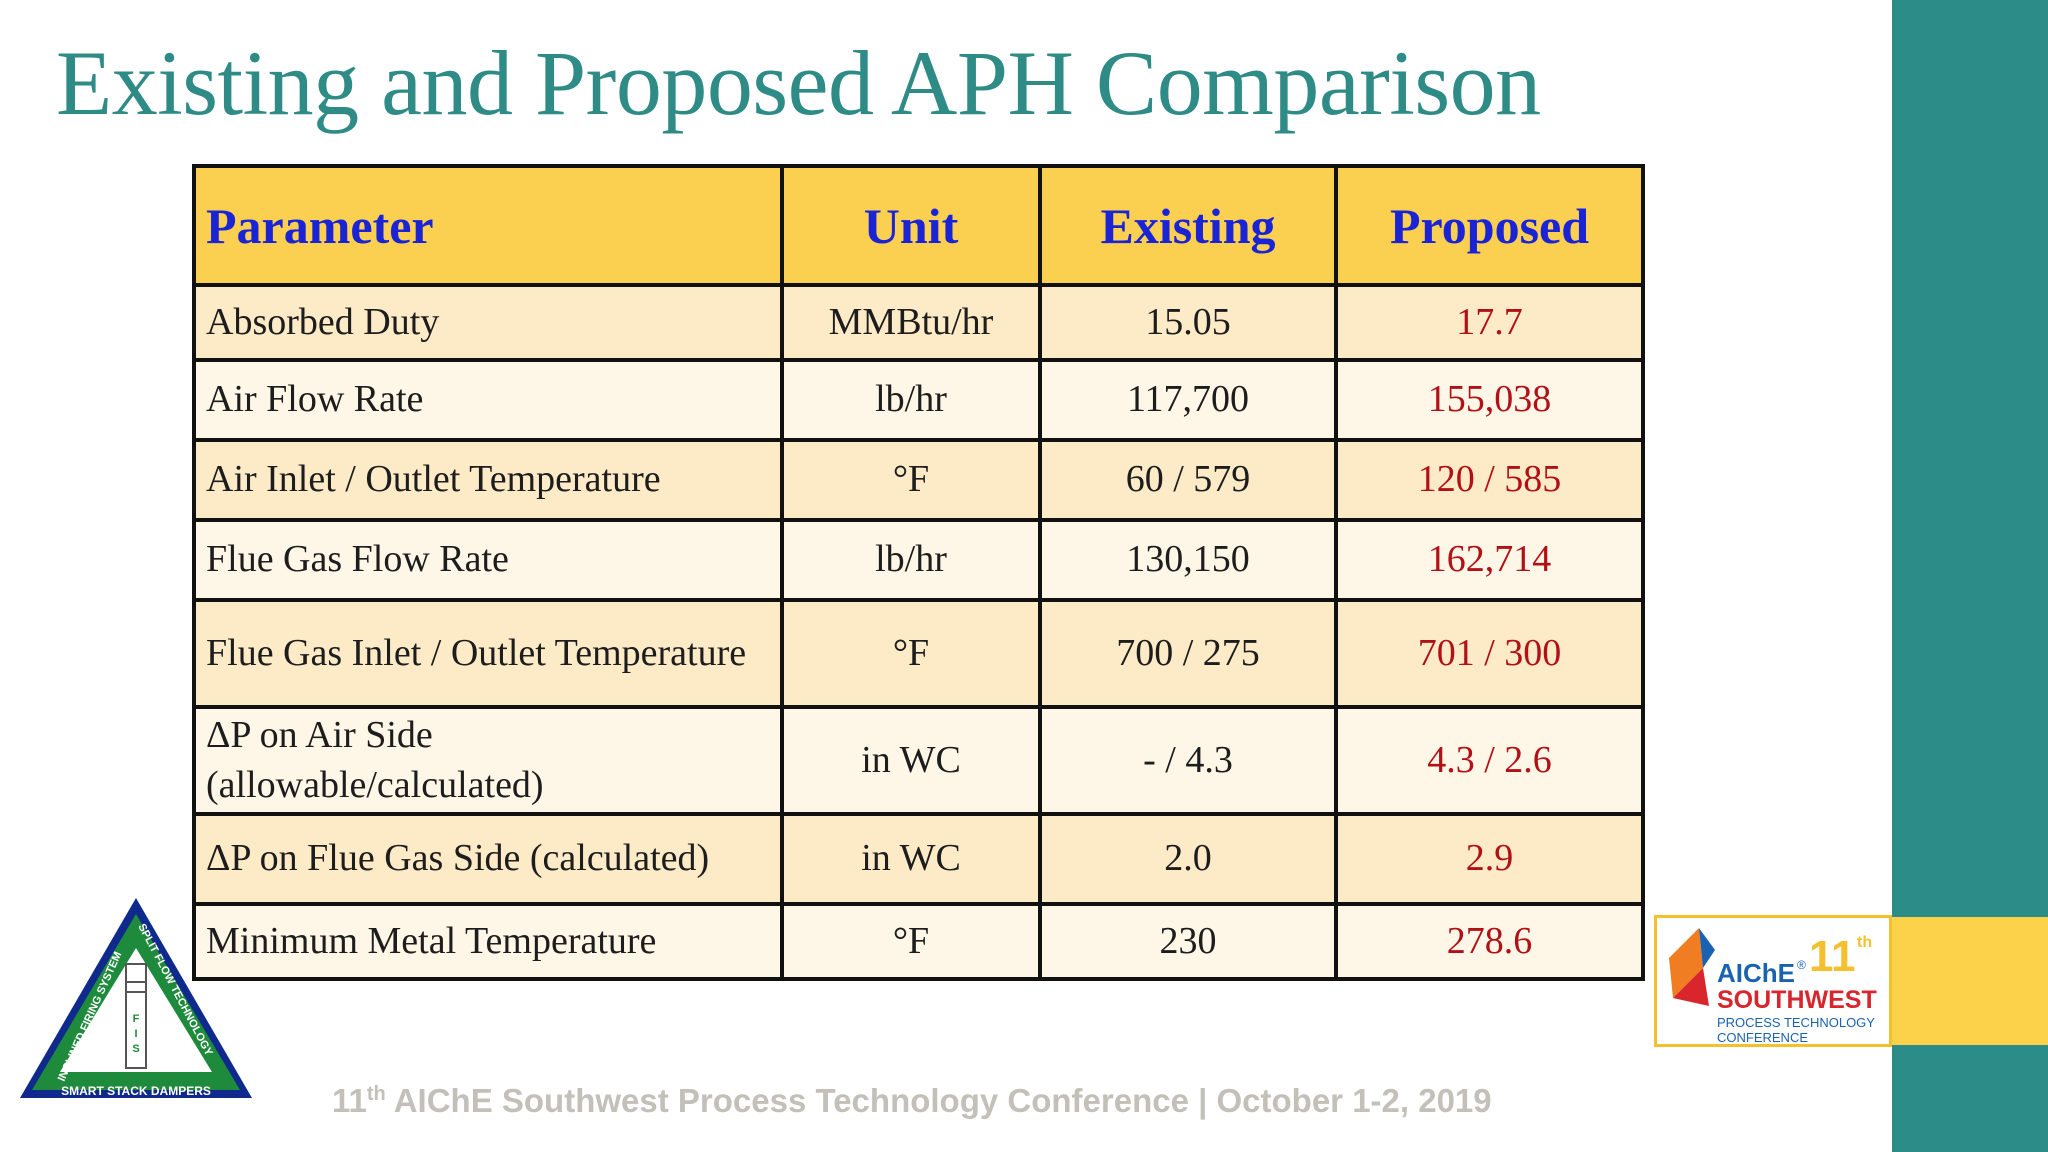  I want to click on header-existing: Existing, so click(1188, 225).